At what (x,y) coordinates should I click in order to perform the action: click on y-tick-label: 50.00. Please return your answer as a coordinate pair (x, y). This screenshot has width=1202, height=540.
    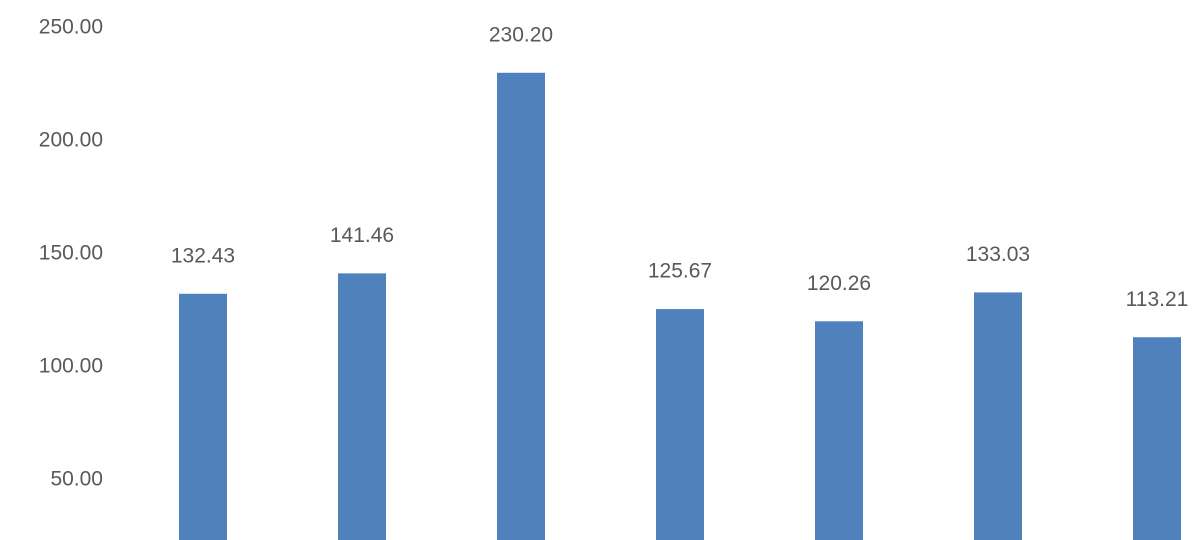
    Looking at the image, I should click on (76, 479).